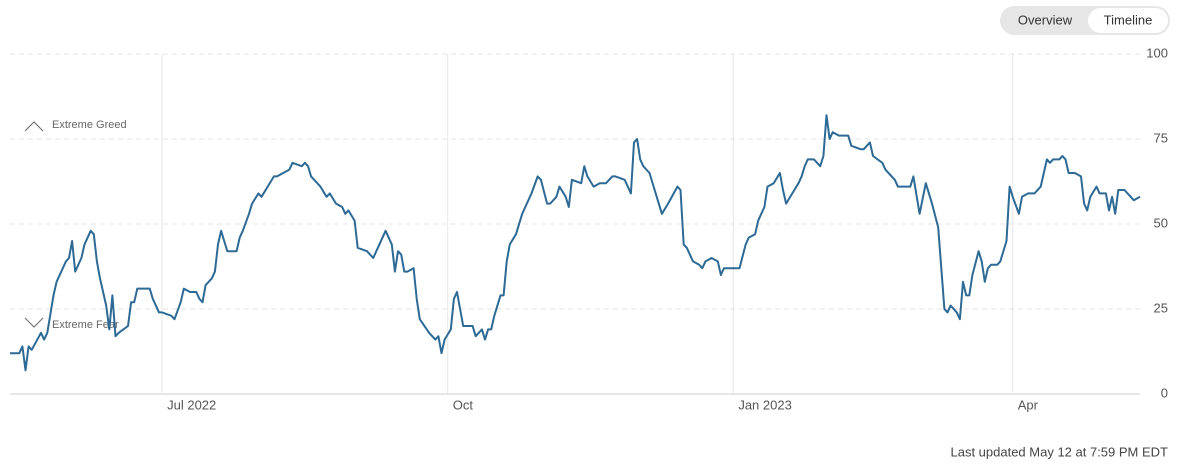  What do you see at coordinates (765, 404) in the screenshot?
I see `x-tick-label: Jan 2023` at bounding box center [765, 404].